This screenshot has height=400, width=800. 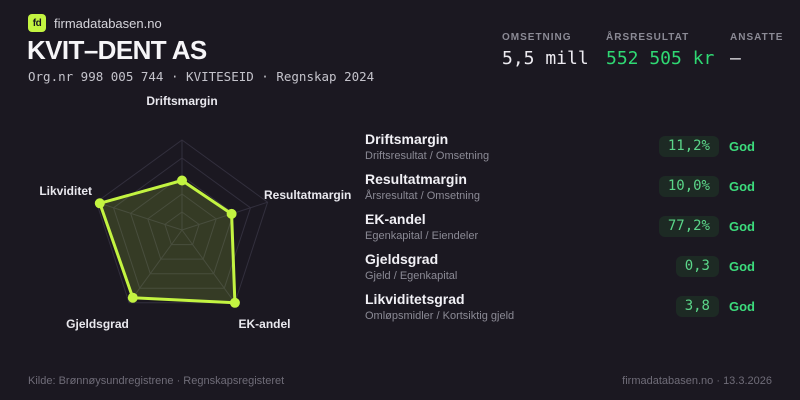 I want to click on axis-label-resultatmargin: Resultatmargin, so click(x=308, y=195).